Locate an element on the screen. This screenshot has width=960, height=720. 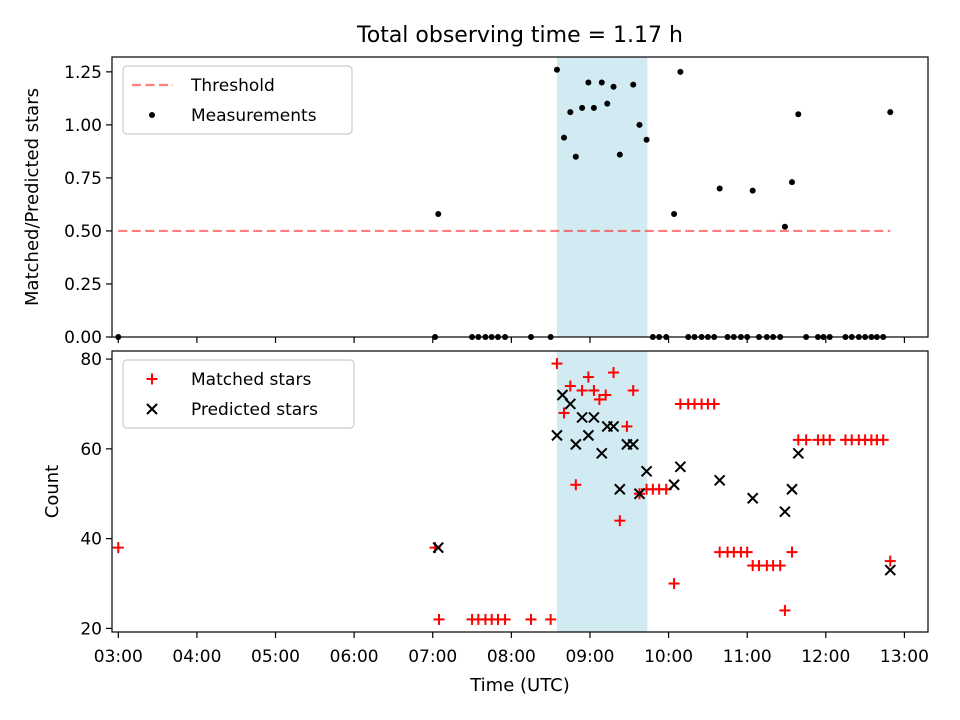
y-ticks-top: 0.00 0.25 0.50 0.75 1.00 1.25 is located at coordinates (88, 205).